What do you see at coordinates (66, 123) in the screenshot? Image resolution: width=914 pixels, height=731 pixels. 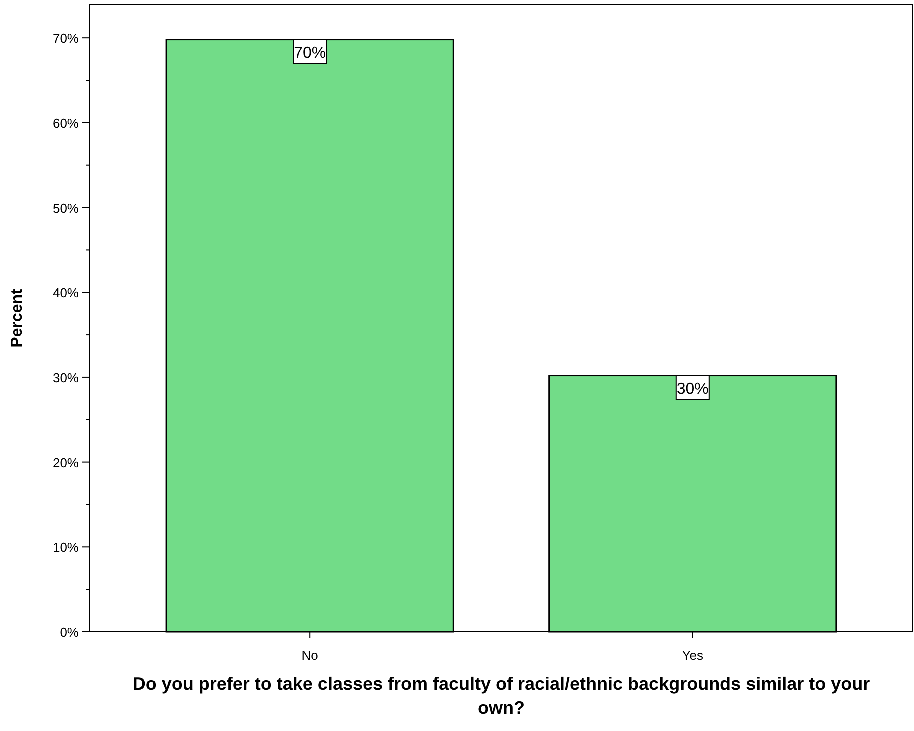 I see `y-tick-label: 60%` at bounding box center [66, 123].